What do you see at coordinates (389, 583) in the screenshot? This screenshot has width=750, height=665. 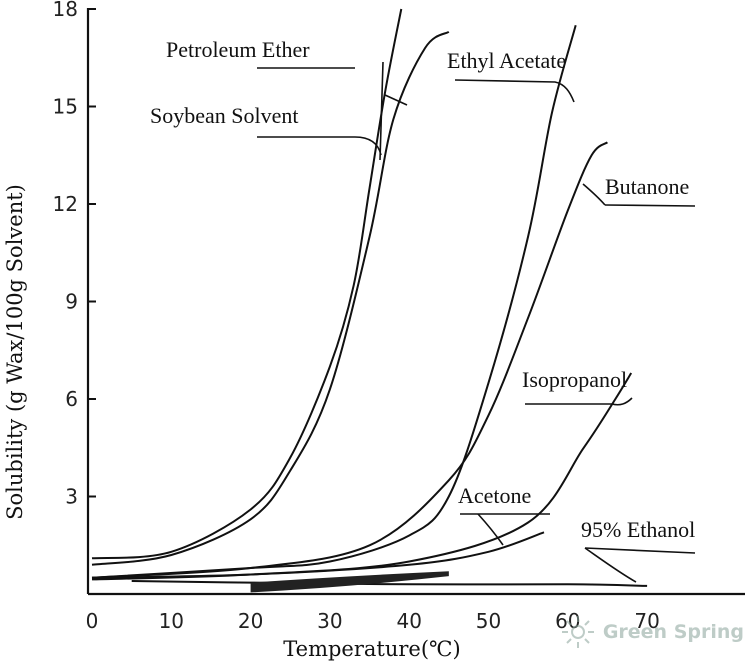 I see `series-line-95-ethanol` at bounding box center [389, 583].